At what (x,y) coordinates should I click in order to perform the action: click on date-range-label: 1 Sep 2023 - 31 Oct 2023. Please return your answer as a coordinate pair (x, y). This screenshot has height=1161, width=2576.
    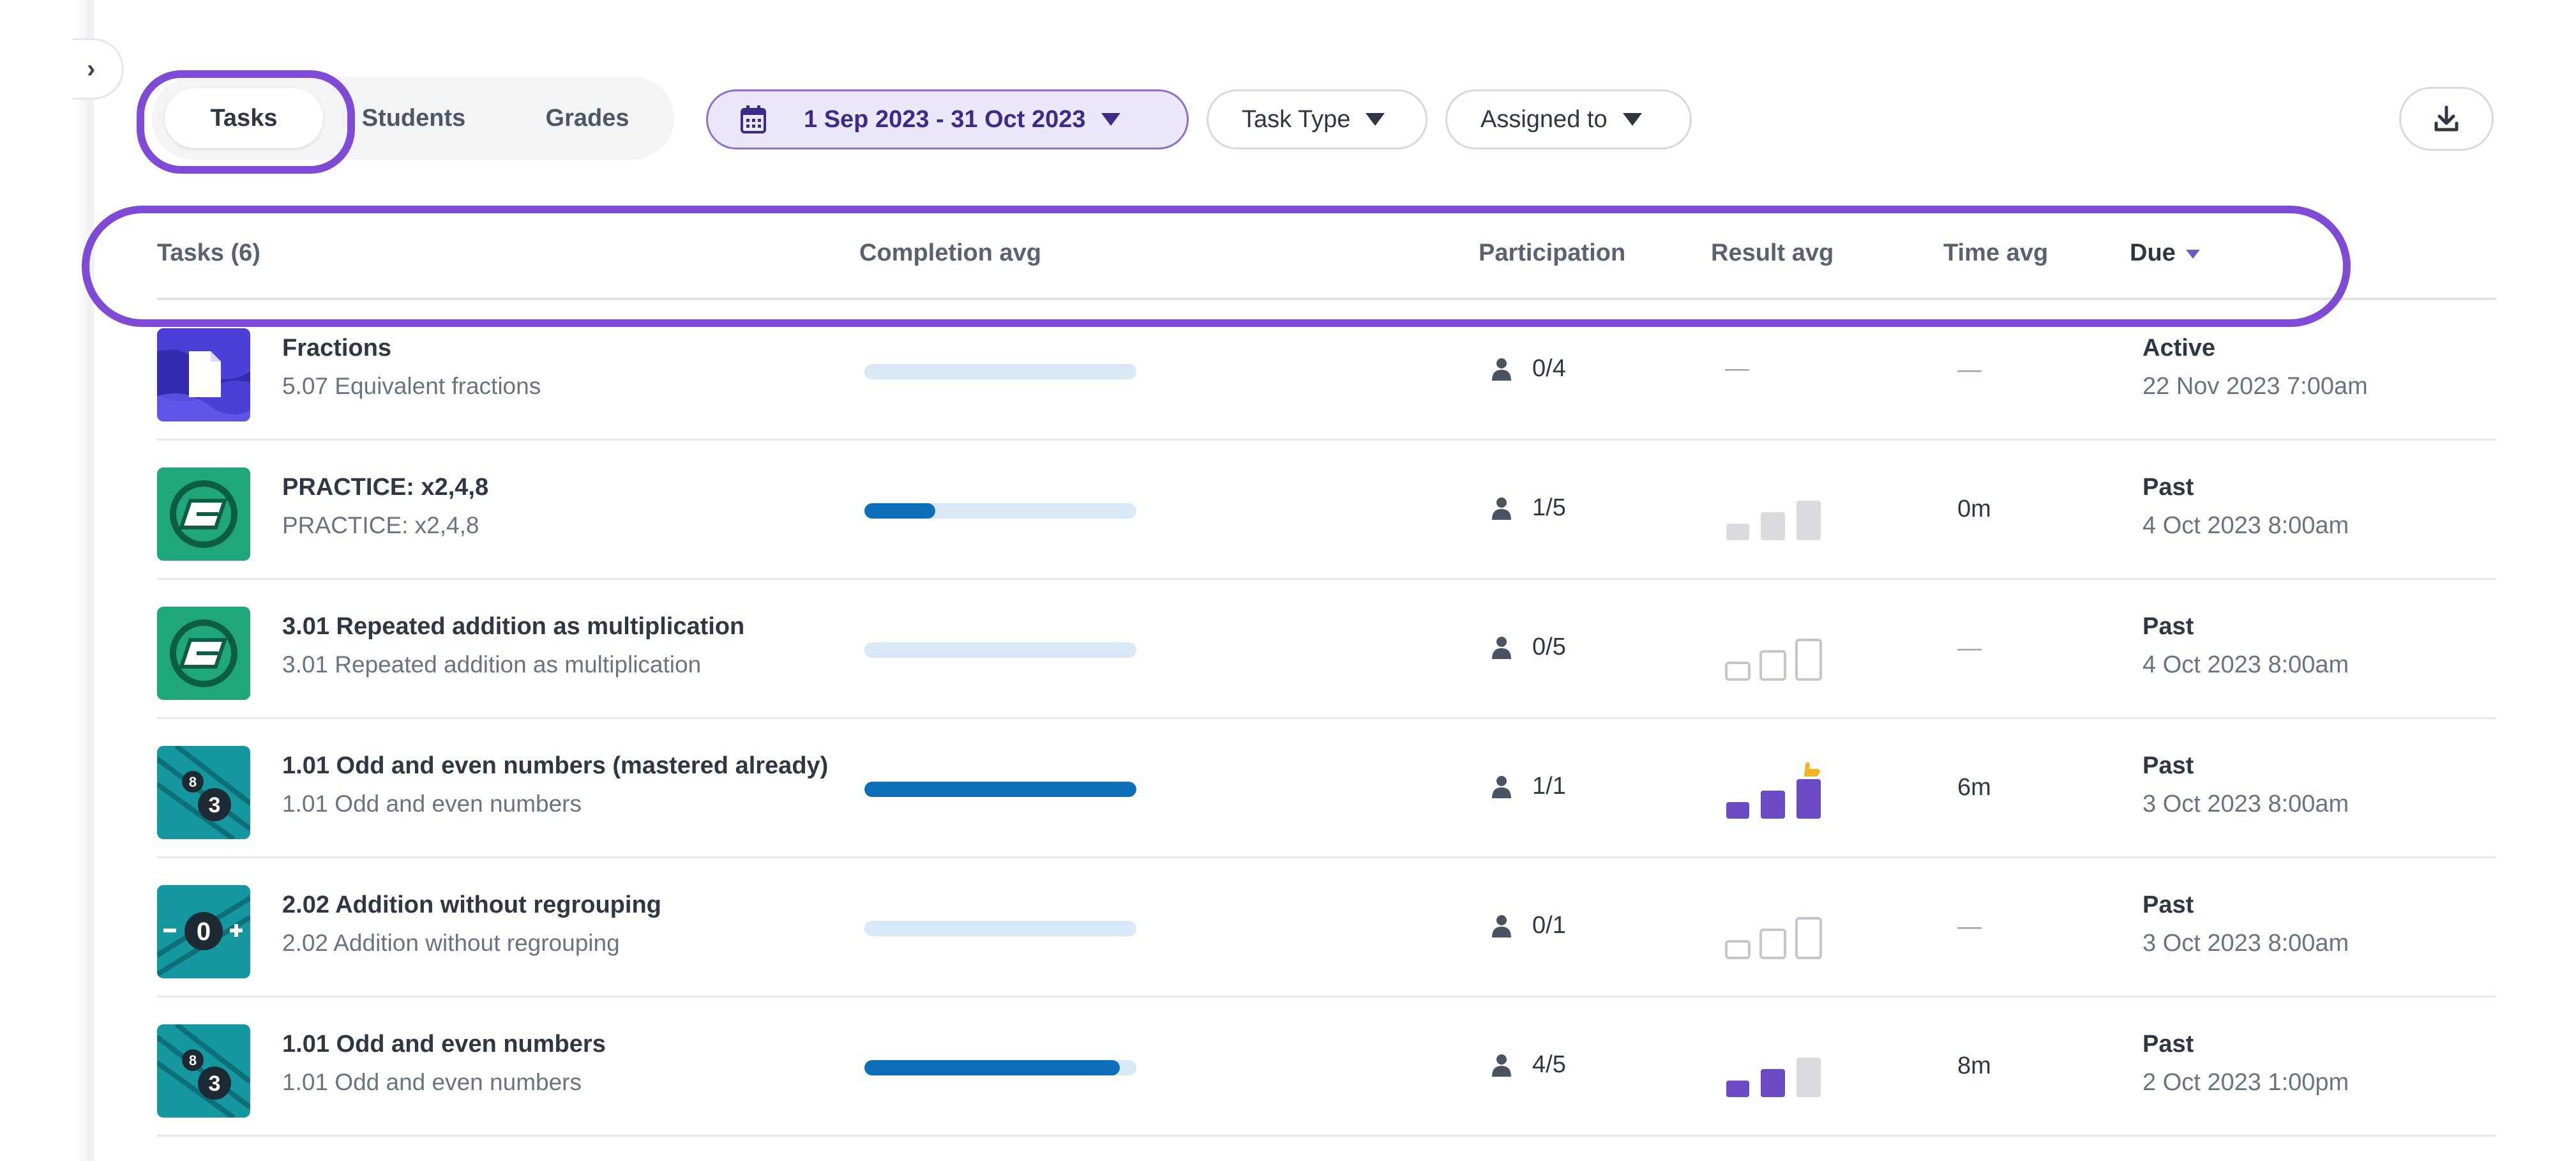
    Looking at the image, I should click on (945, 119).